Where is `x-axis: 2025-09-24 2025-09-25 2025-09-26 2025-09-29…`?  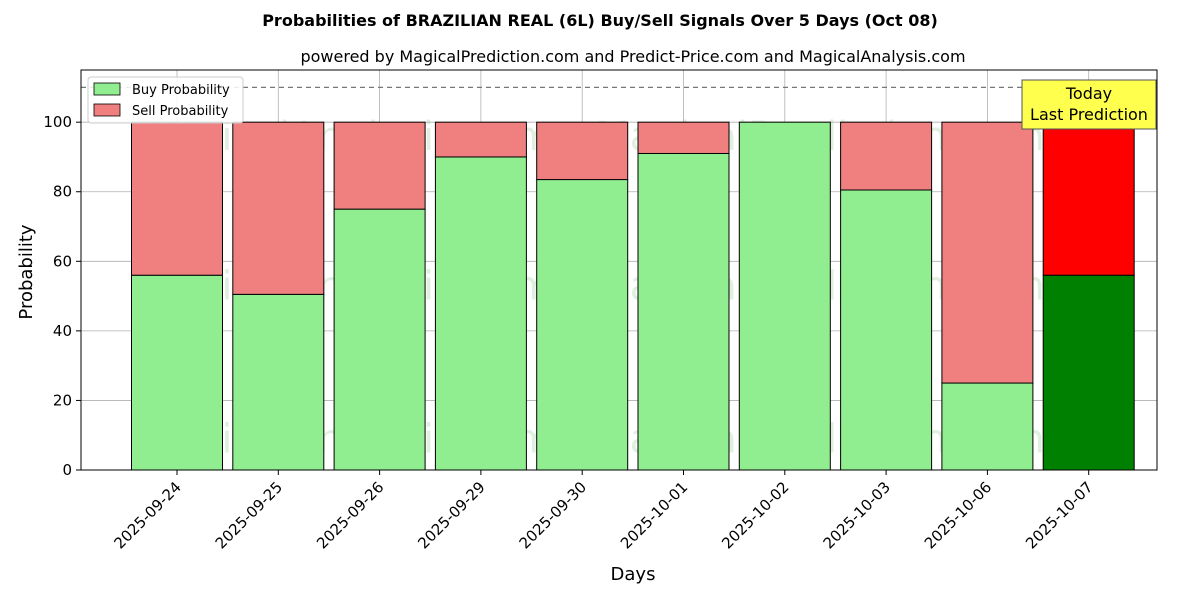 x-axis: 2025-09-24 2025-09-25 2025-09-26 2025-09-29… is located at coordinates (603, 511).